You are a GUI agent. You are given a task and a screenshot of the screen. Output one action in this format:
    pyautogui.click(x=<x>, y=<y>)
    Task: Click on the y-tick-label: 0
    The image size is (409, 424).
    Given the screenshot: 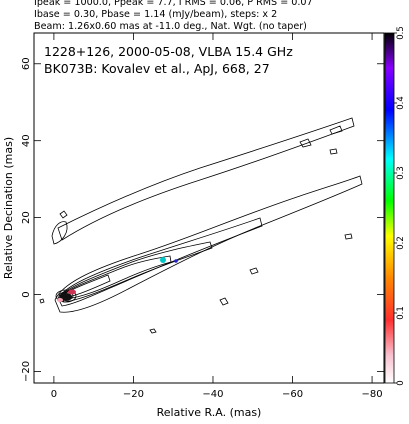 What is the action you would take?
    pyautogui.click(x=26, y=294)
    